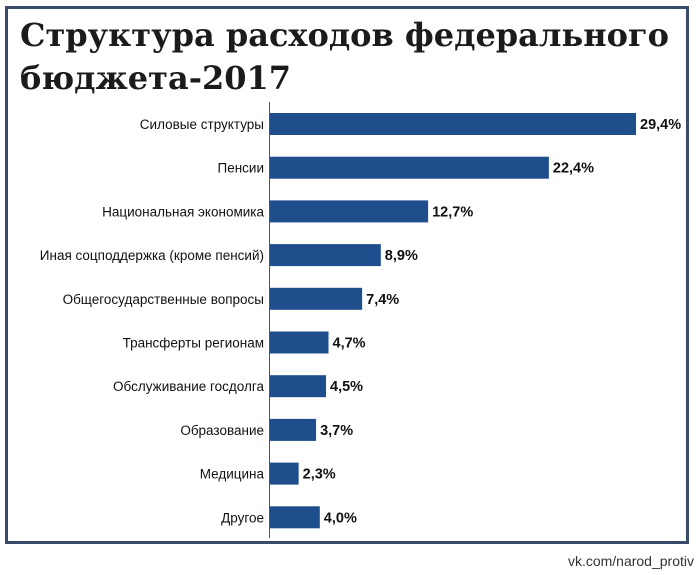 The height and width of the screenshot is (575, 700). What do you see at coordinates (183, 211) in the screenshot?
I see `category-label: Национальная экономика` at bounding box center [183, 211].